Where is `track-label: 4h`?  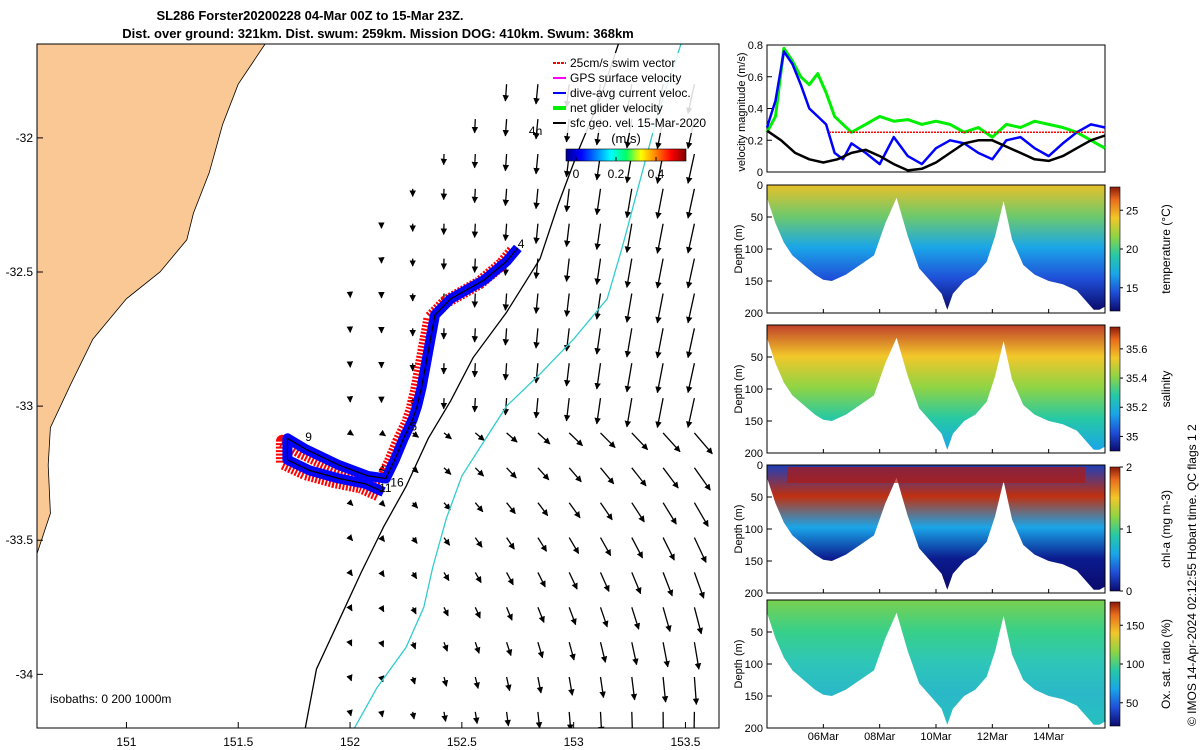
track-label: 4h is located at coordinates (535, 131).